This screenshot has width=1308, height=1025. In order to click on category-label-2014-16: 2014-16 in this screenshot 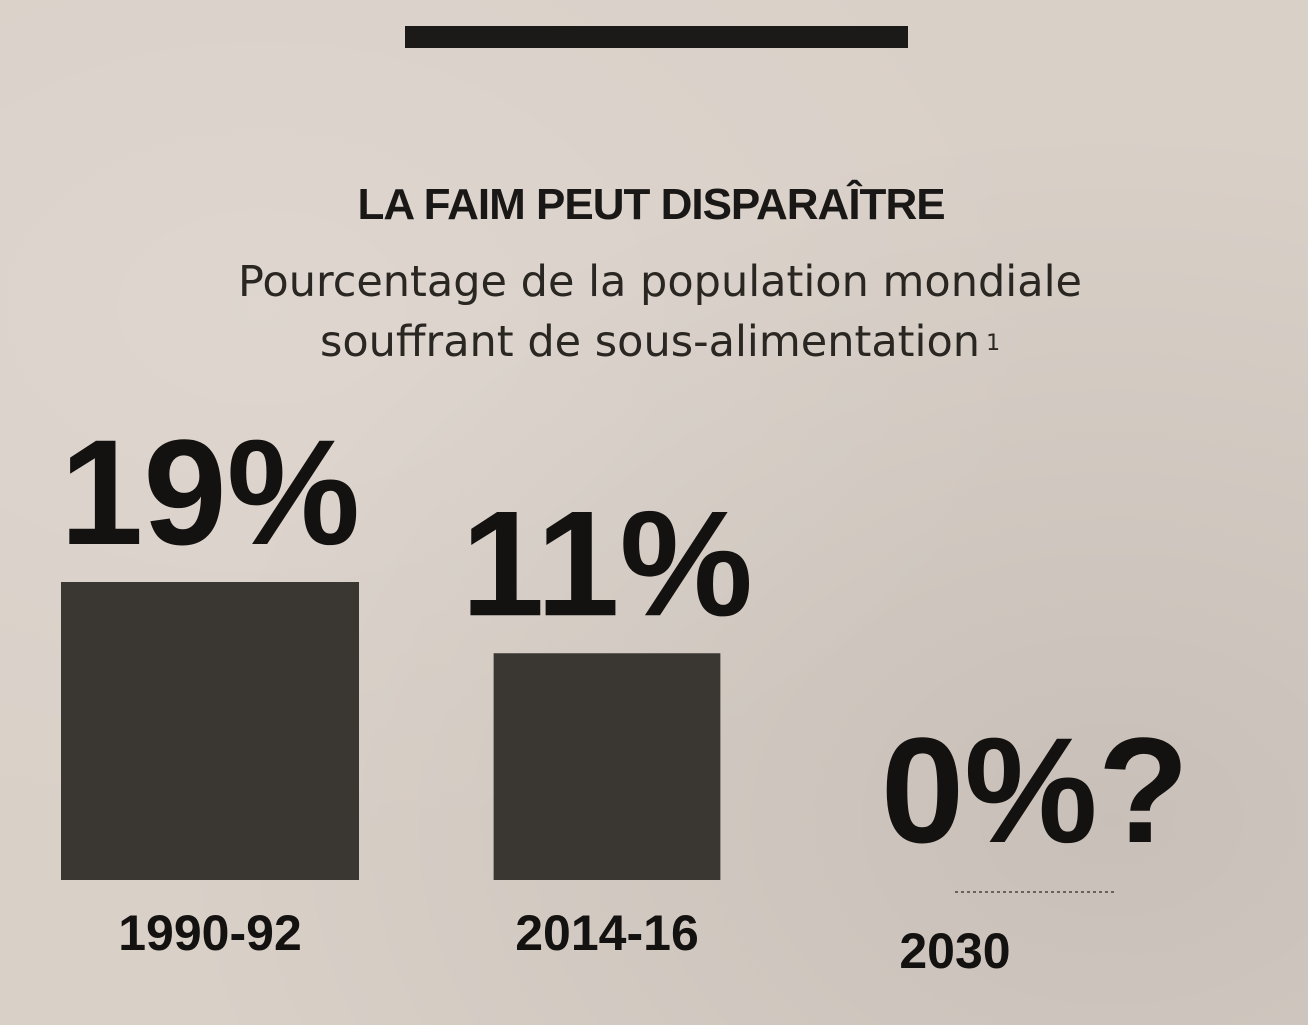, I will do `click(607, 933)`.